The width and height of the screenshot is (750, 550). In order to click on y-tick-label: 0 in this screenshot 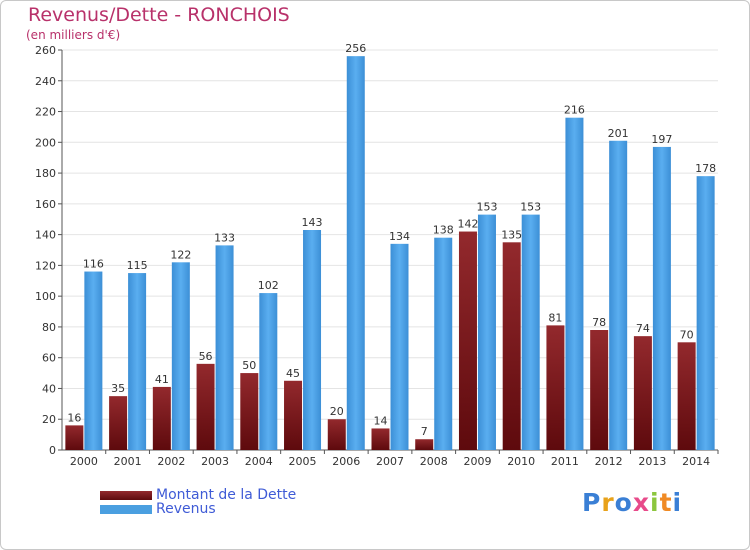, I will do `click(52, 450)`.